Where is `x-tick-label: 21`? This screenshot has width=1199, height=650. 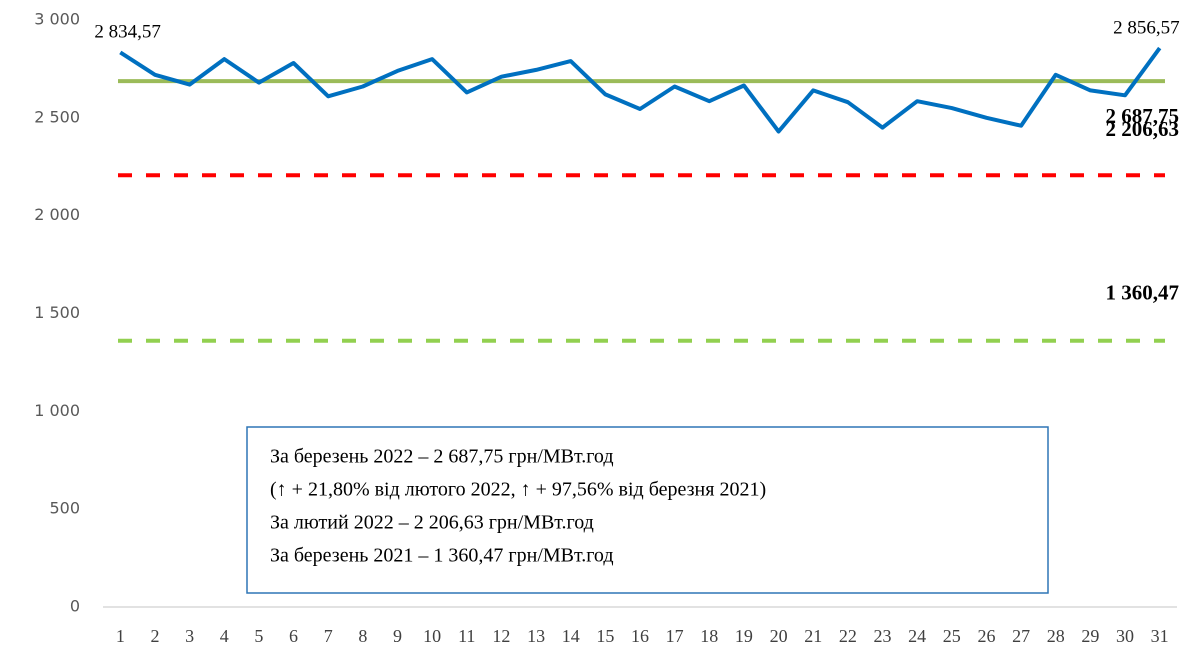
x-tick-label: 21 is located at coordinates (813, 636).